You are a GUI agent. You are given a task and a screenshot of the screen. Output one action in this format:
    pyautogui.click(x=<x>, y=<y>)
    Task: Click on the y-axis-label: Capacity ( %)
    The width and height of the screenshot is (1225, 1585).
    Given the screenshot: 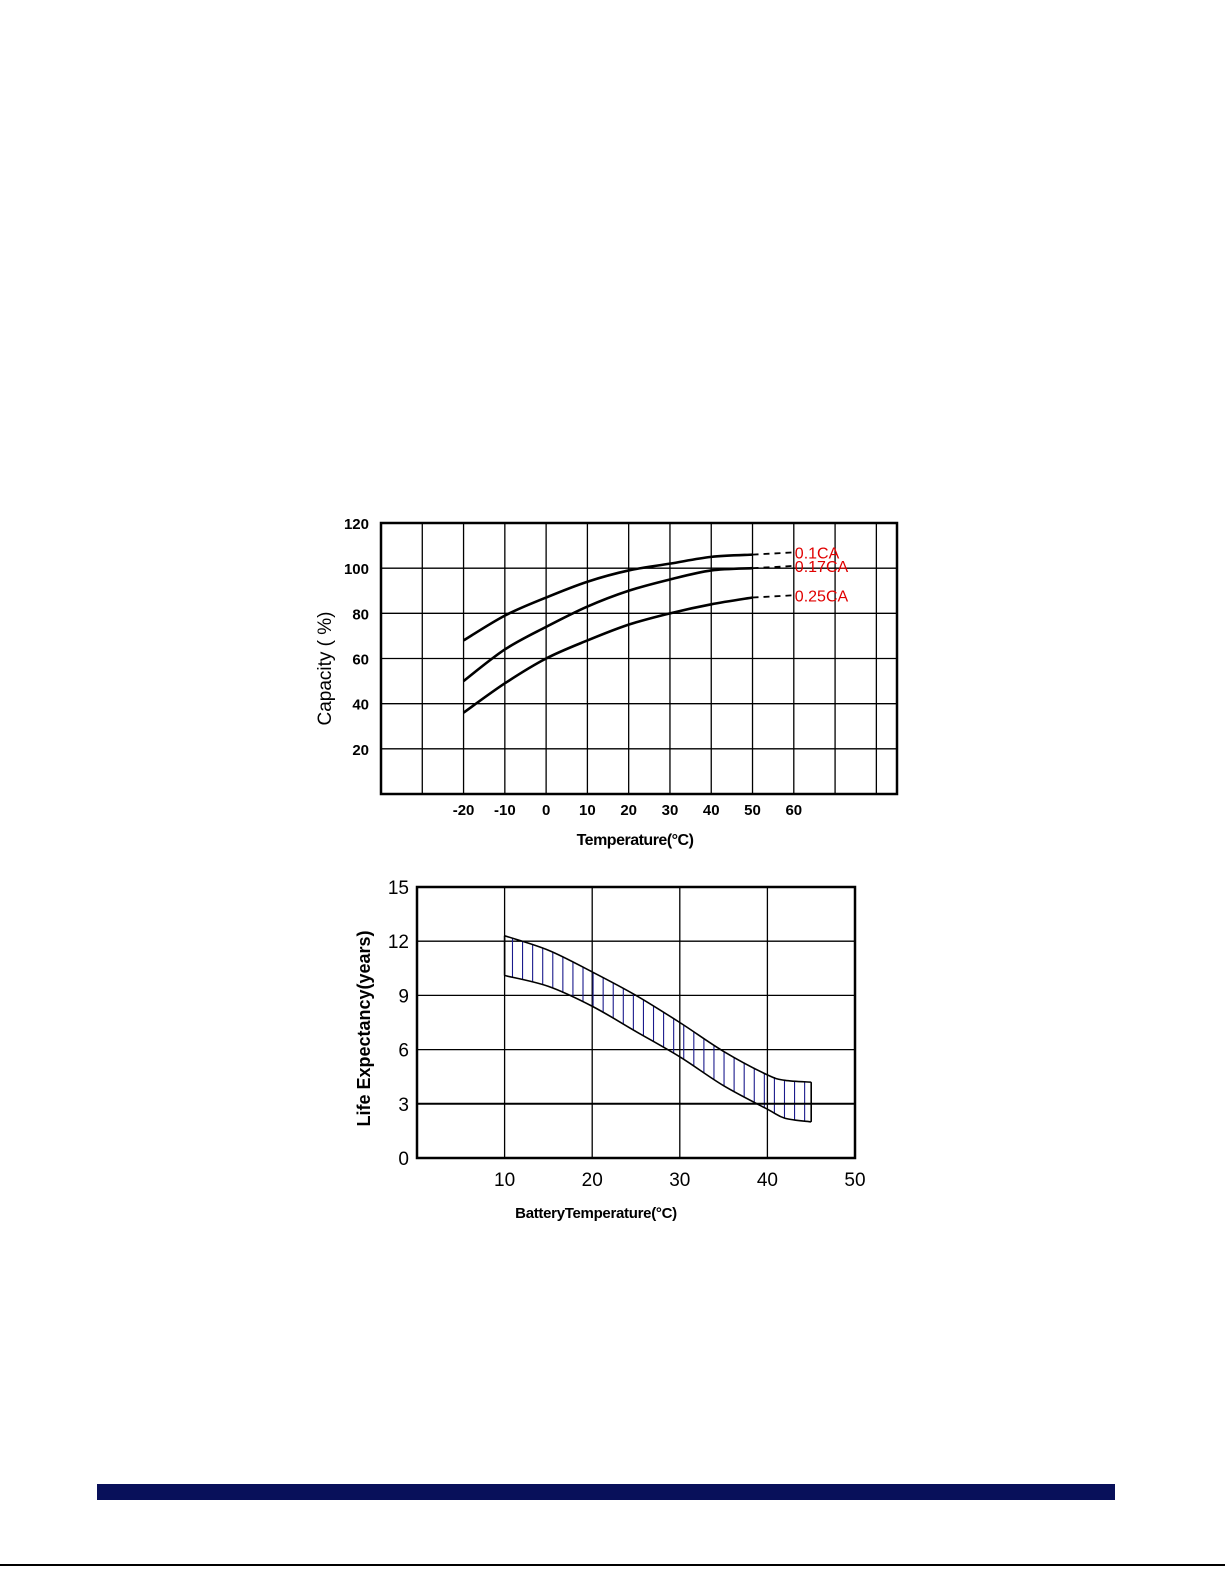 What is the action you would take?
    pyautogui.click(x=325, y=668)
    